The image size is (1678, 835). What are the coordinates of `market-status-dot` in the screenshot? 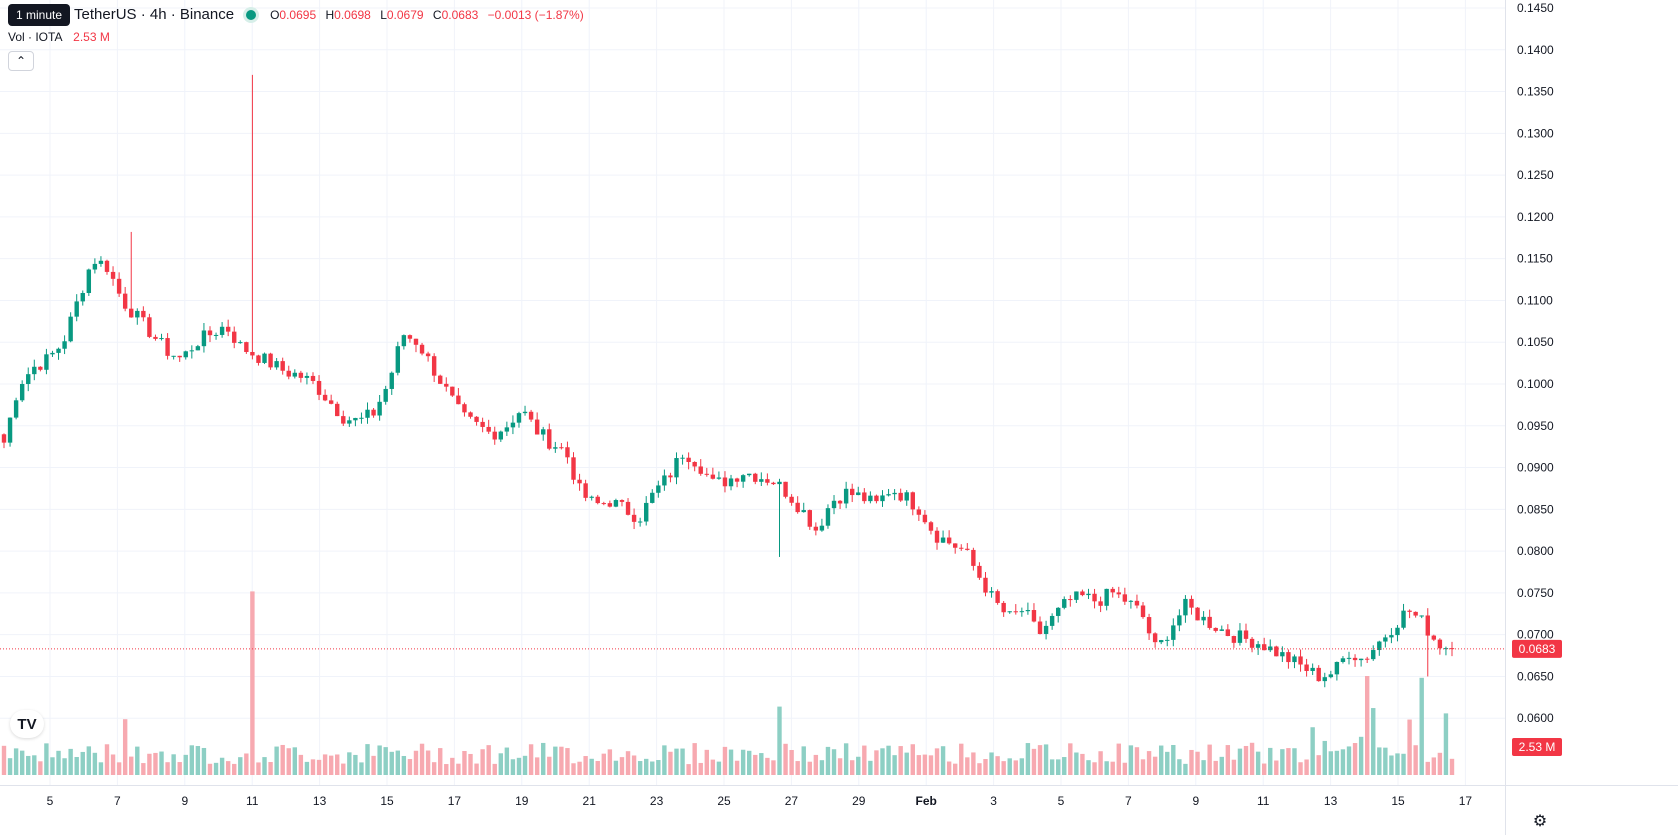 It's located at (251, 14).